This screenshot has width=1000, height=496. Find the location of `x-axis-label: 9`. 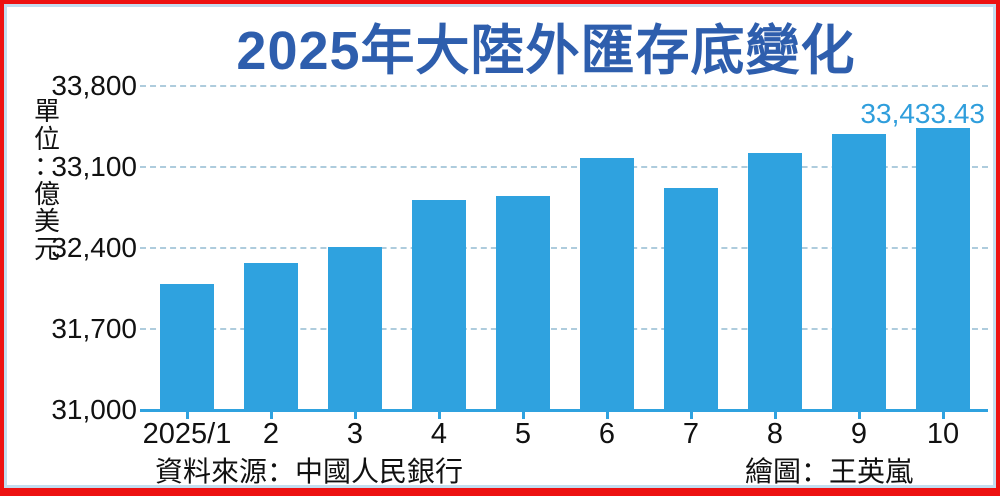

x-axis-label: 9 is located at coordinates (859, 434).